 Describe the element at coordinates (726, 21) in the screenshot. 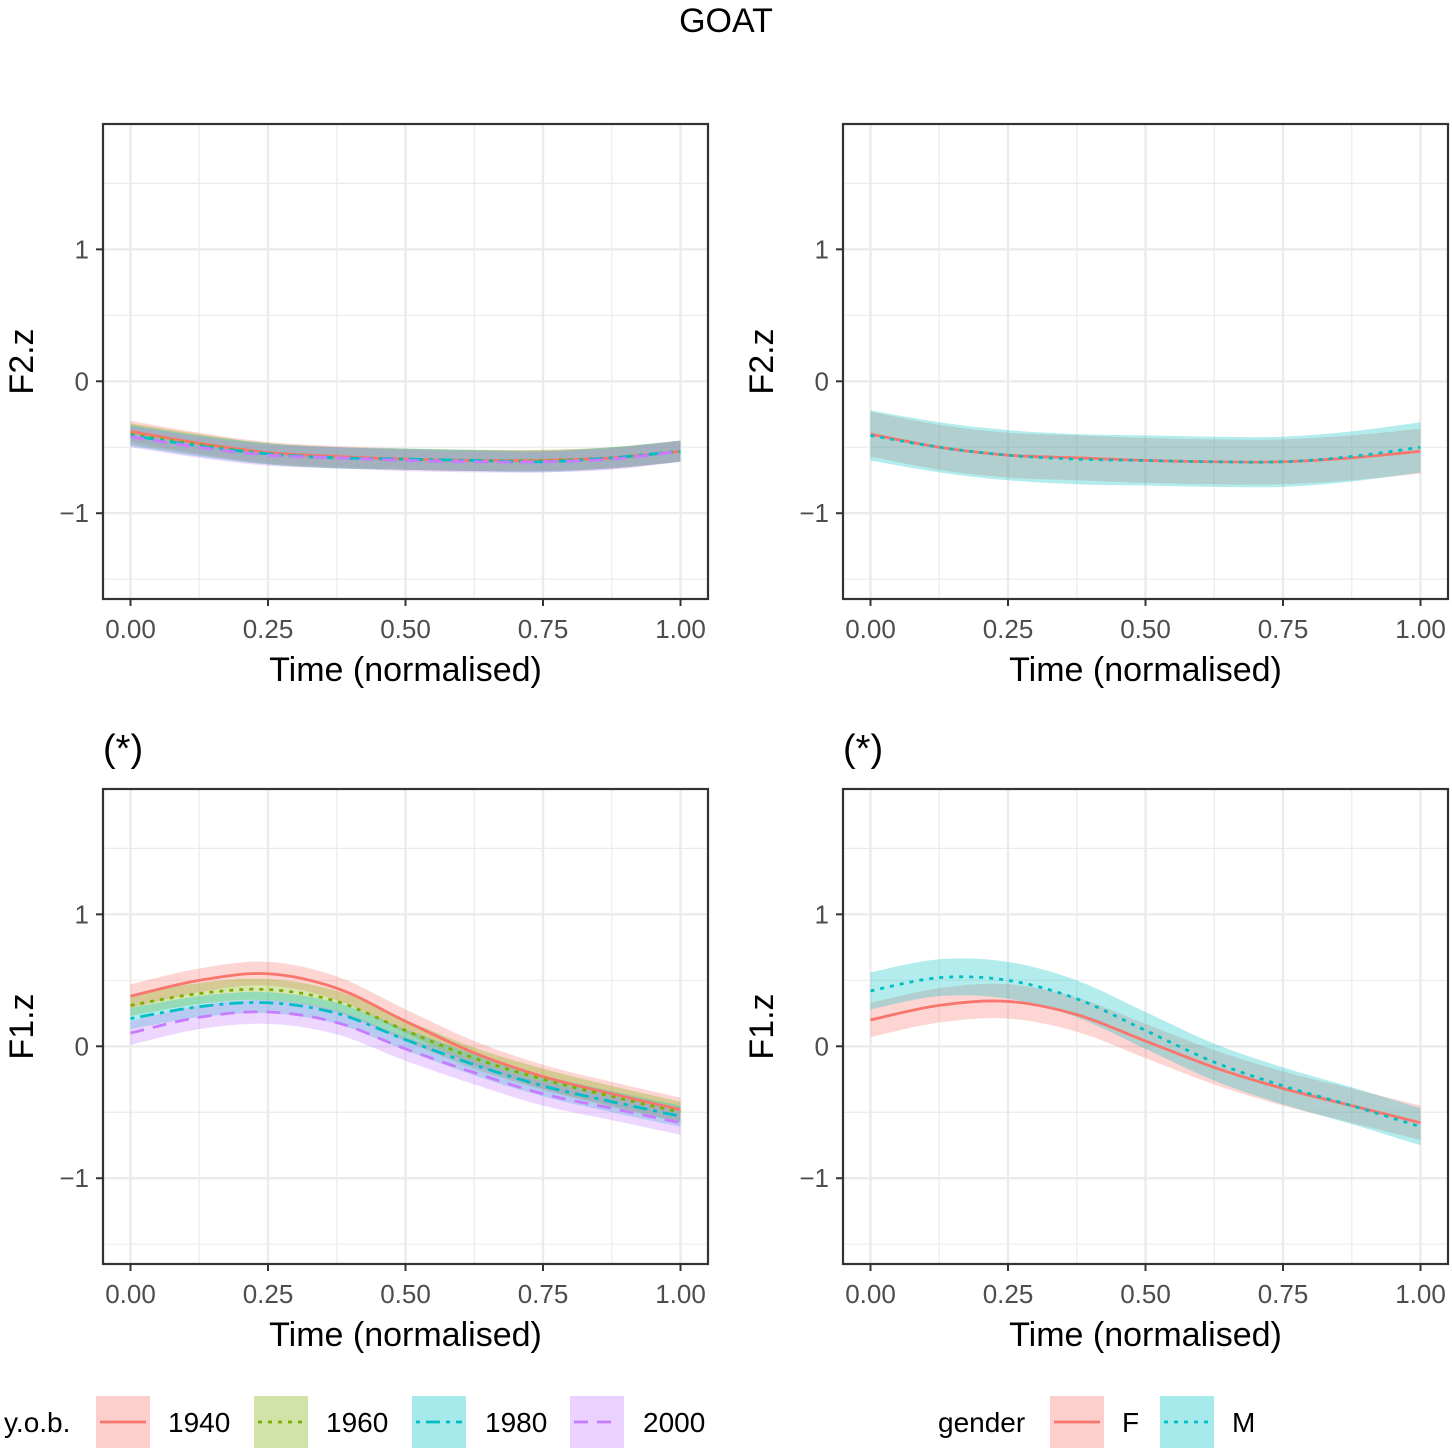

I see `figure-title: GOAT` at that location.